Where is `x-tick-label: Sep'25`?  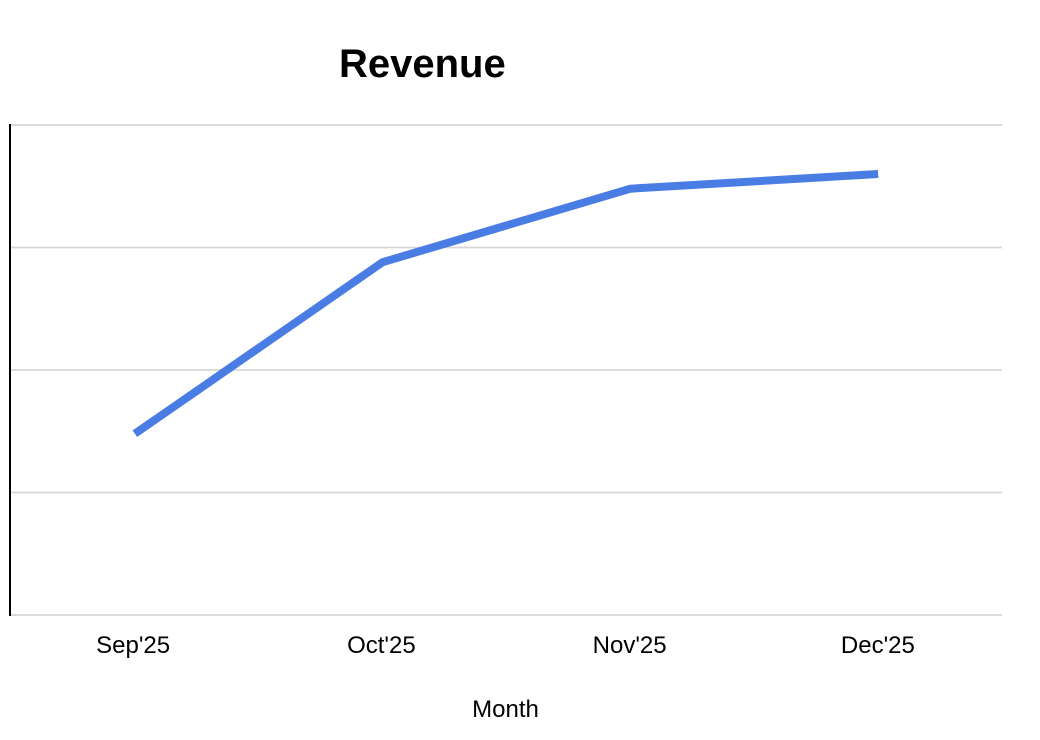
x-tick-label: Sep'25 is located at coordinates (133, 645).